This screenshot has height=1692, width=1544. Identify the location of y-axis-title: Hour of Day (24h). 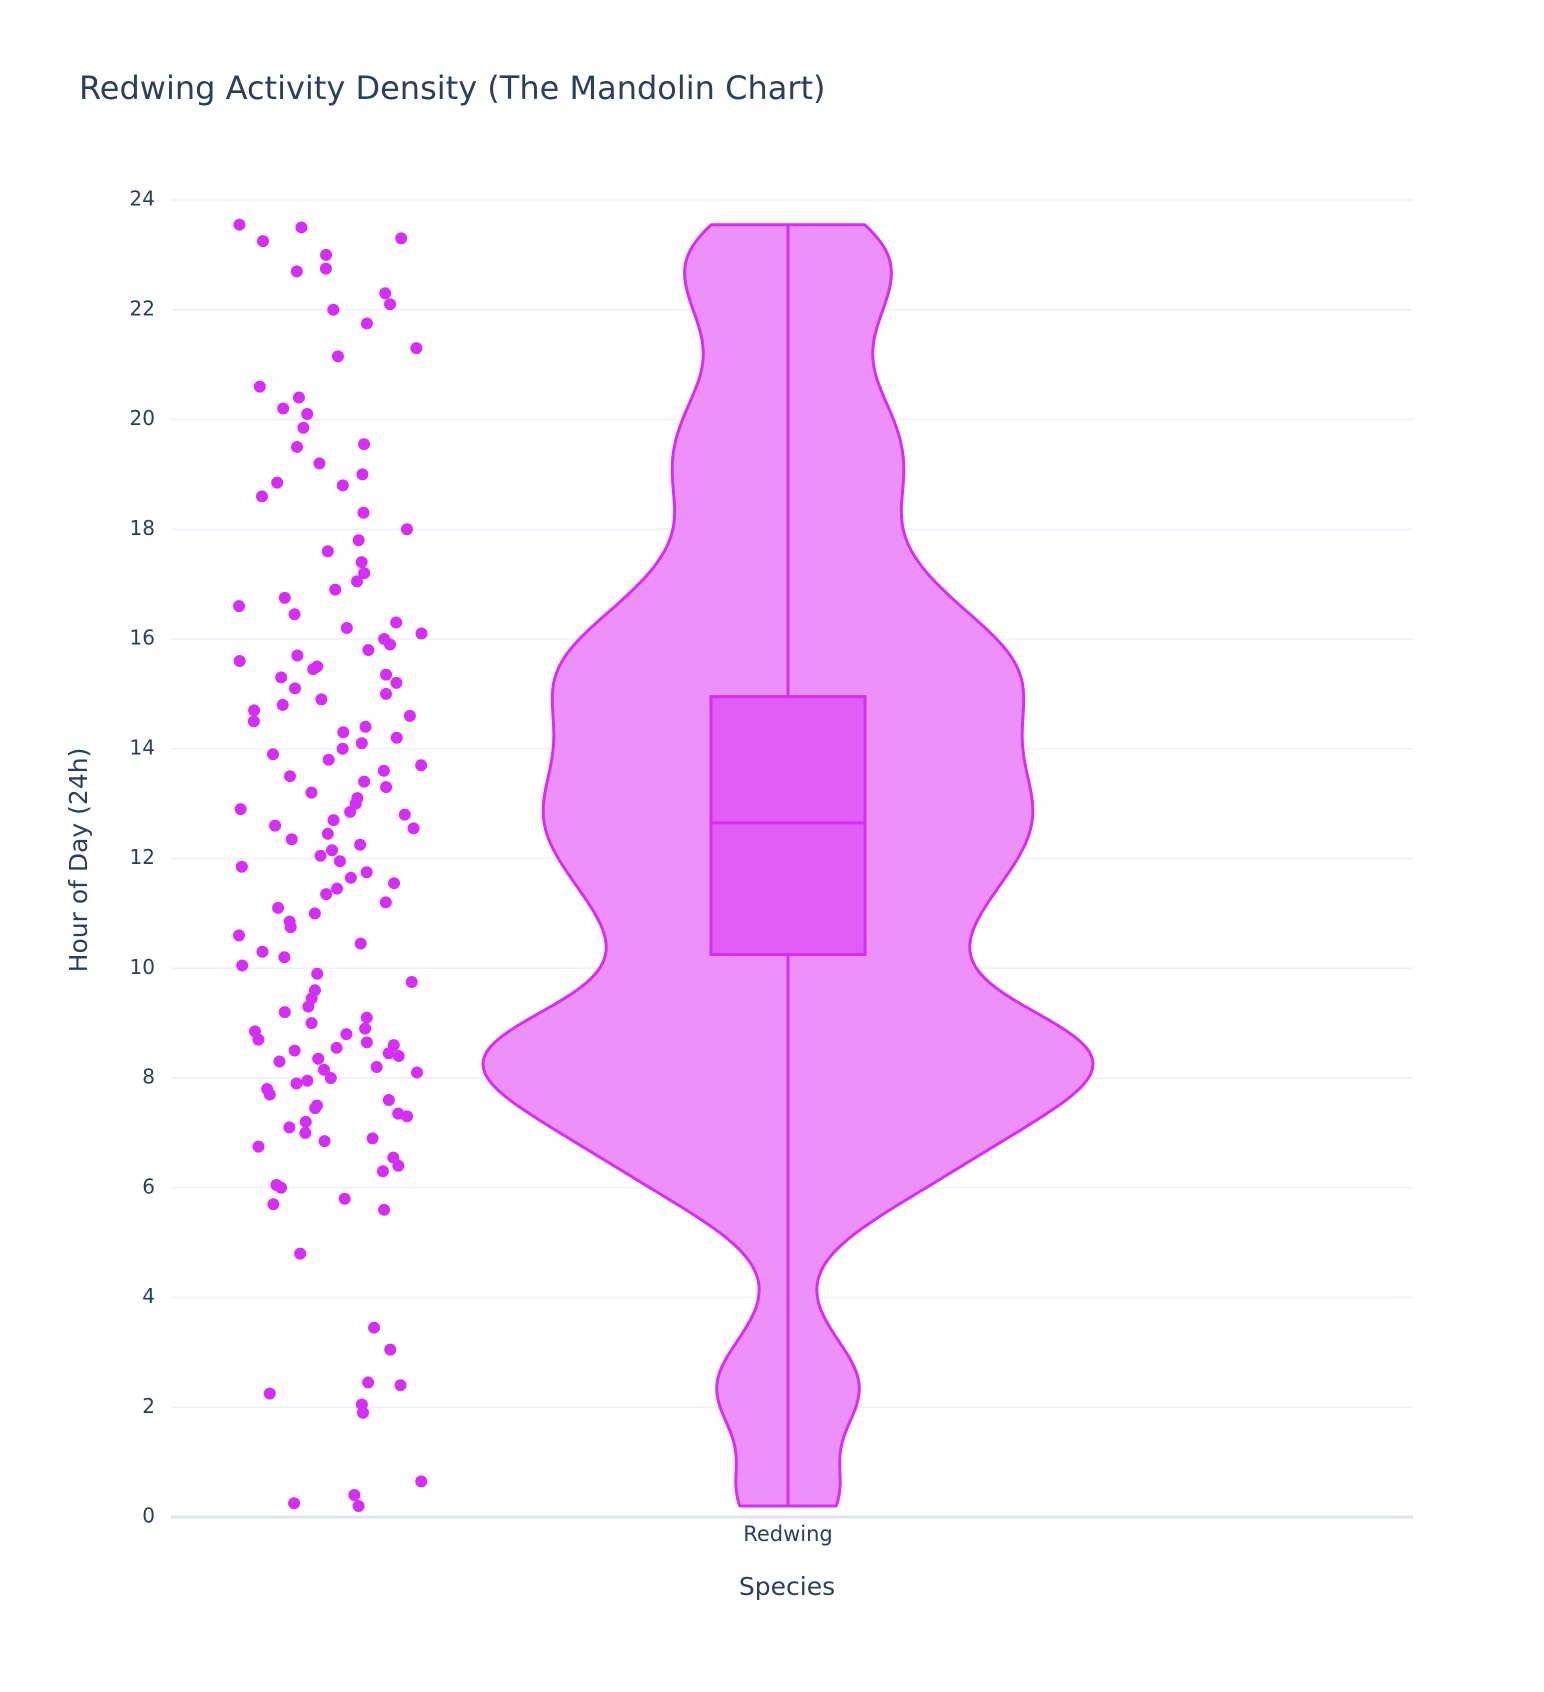
(78, 860).